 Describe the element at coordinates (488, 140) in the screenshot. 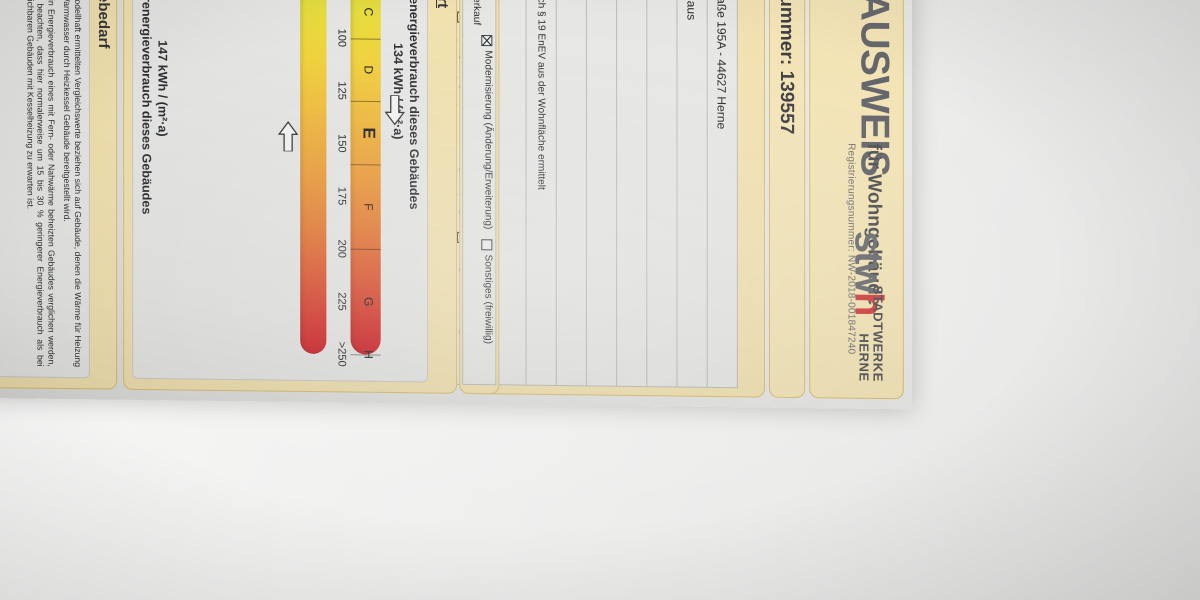

I see `option-label: Modernisierung (Änderung/Erweiterung)` at that location.